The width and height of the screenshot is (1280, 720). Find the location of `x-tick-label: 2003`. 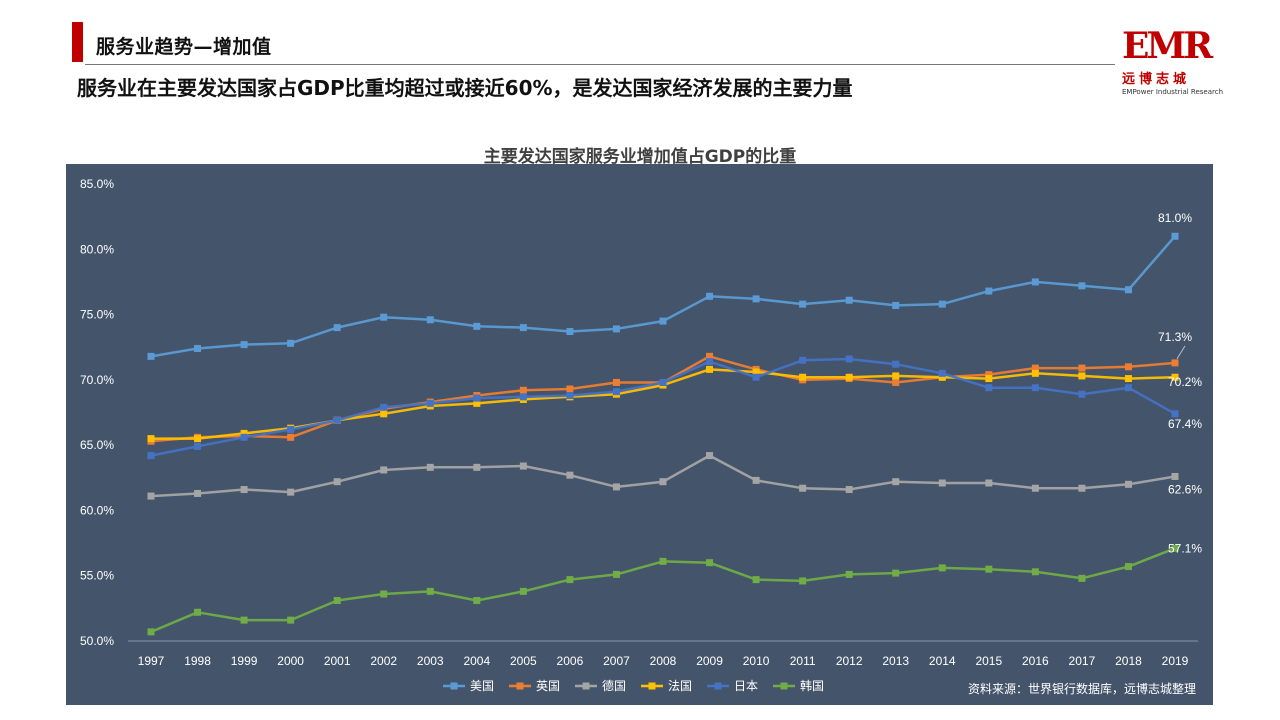

x-tick-label: 2003 is located at coordinates (430, 661).